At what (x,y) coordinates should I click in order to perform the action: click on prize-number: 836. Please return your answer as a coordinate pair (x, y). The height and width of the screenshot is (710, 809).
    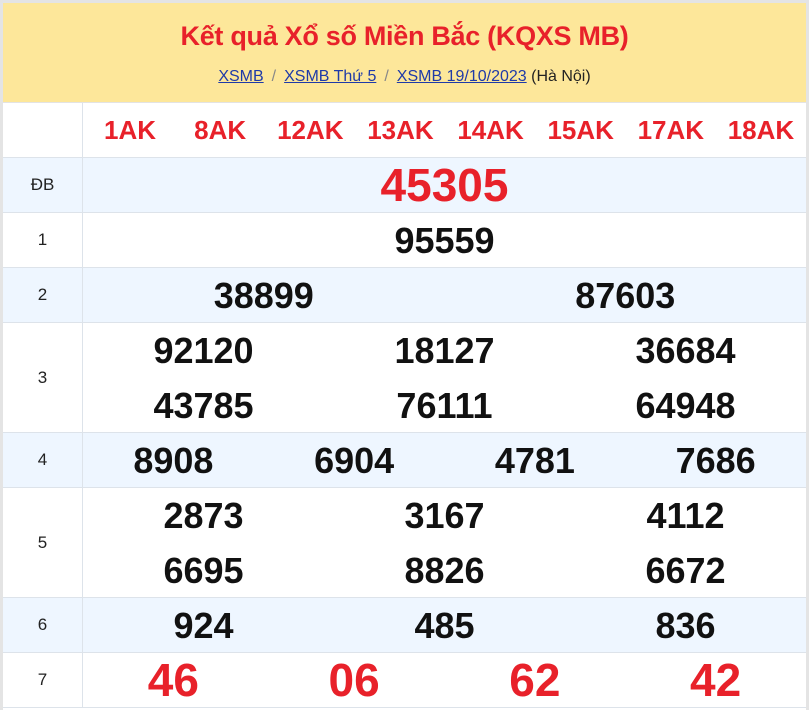
    Looking at the image, I should click on (685, 625).